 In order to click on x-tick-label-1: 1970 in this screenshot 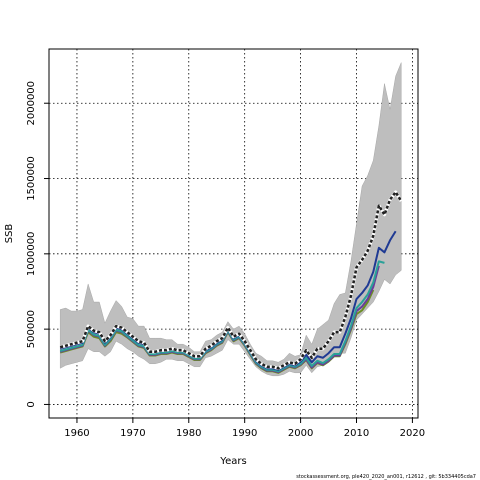, I will do `click(132, 433)`.